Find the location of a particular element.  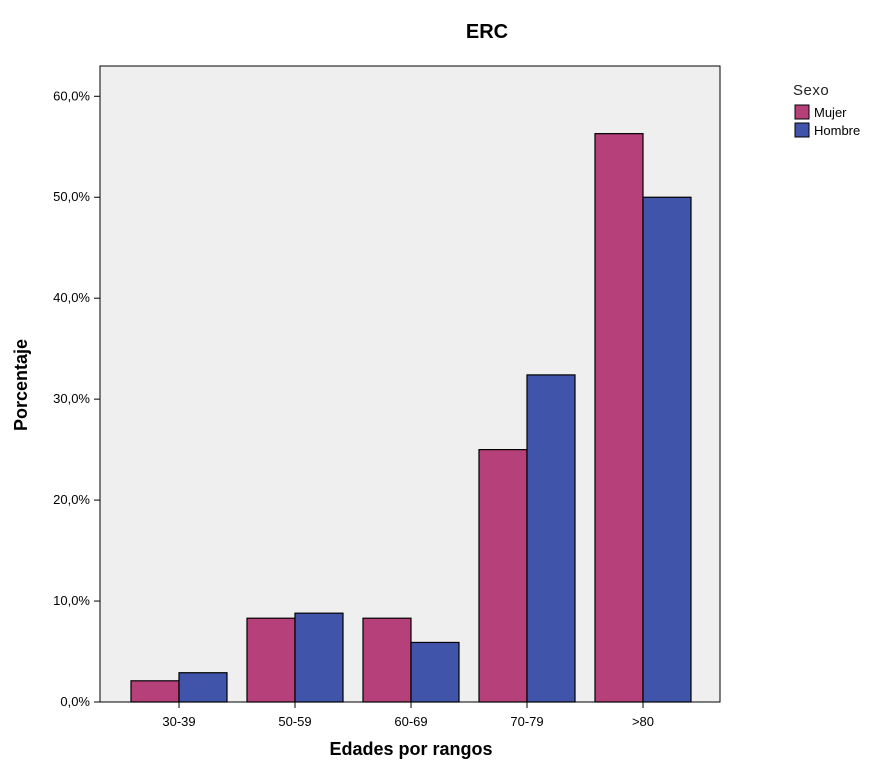

y-tick-label: 0,0% is located at coordinates (75, 701).